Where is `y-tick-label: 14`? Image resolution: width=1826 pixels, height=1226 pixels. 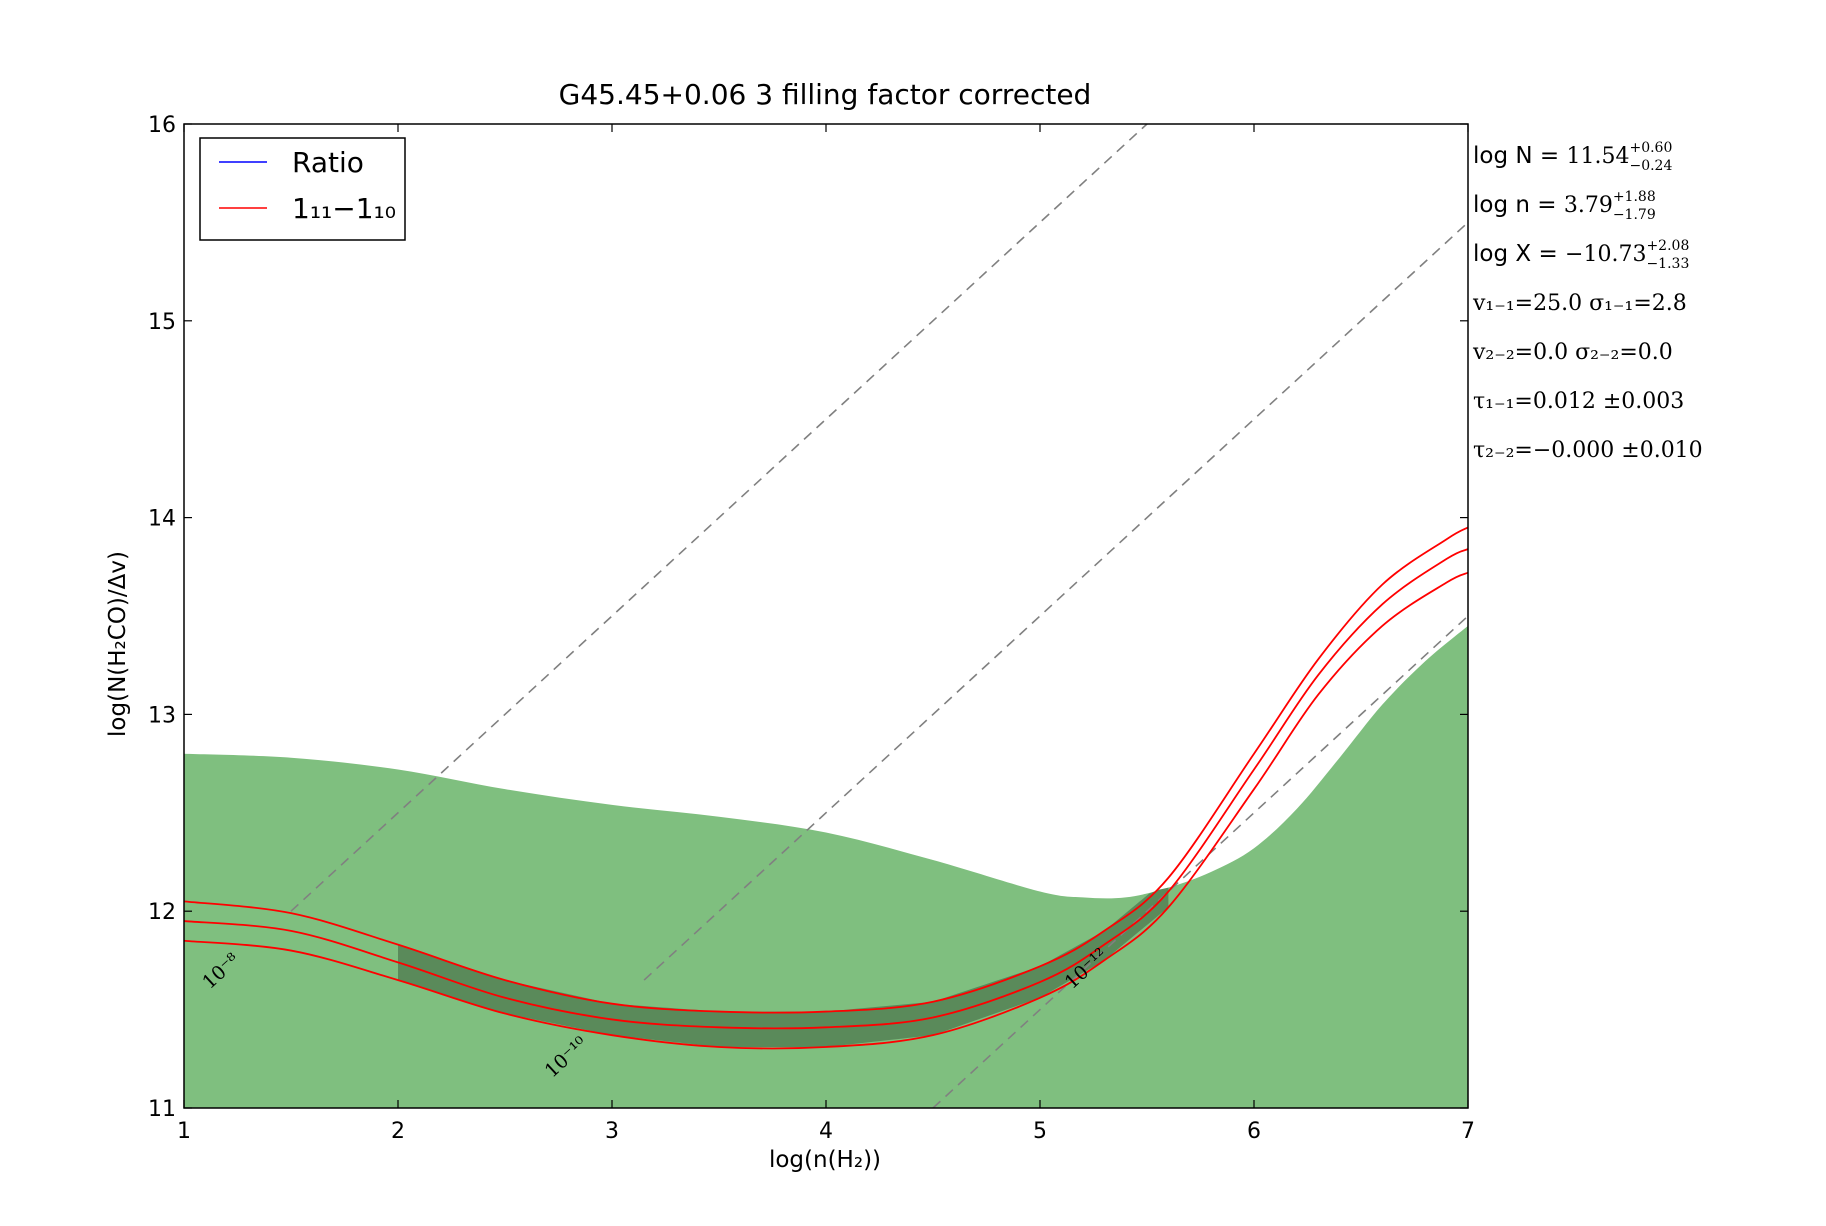
y-tick-label: 14 is located at coordinates (162, 519).